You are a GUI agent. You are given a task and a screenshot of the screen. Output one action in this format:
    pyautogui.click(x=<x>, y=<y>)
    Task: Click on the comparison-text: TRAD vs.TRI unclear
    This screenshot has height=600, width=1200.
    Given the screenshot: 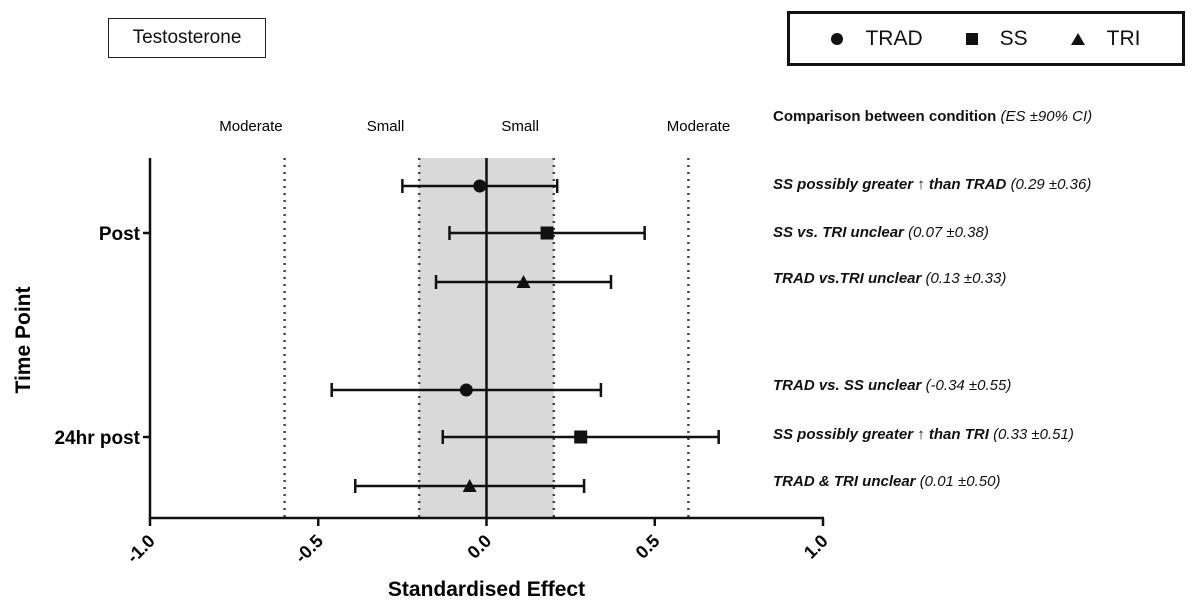 What is the action you would take?
    pyautogui.click(x=847, y=278)
    